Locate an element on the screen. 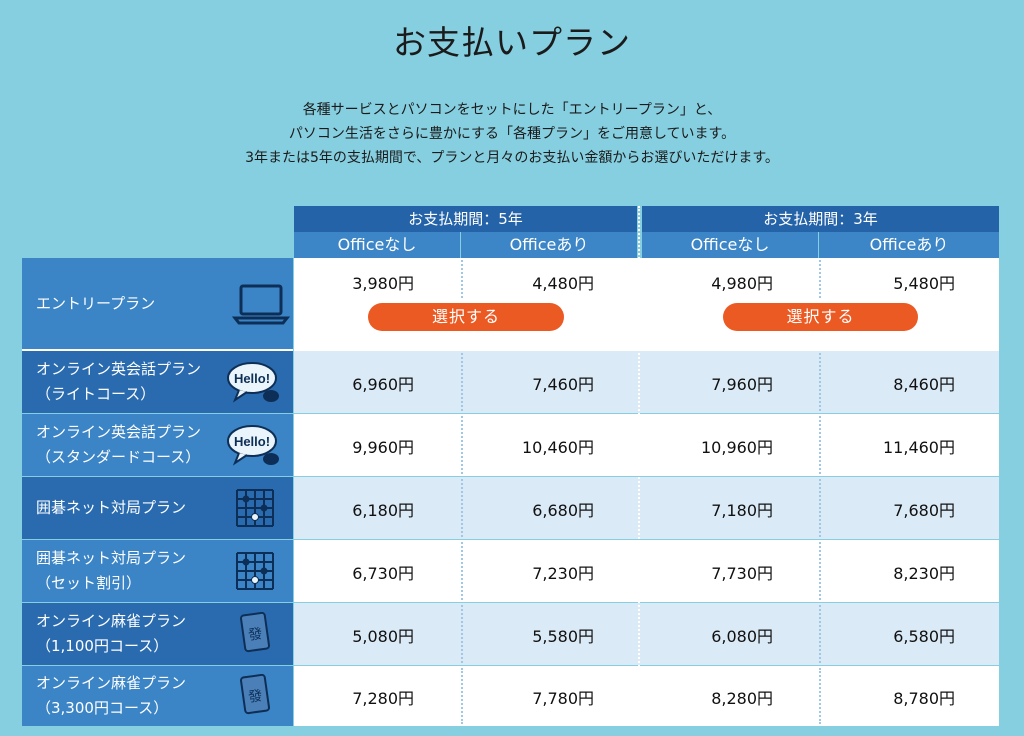 Image resolution: width=1024 pixels, height=736 pixels. price-value: 7,680円 is located at coordinates (924, 510).